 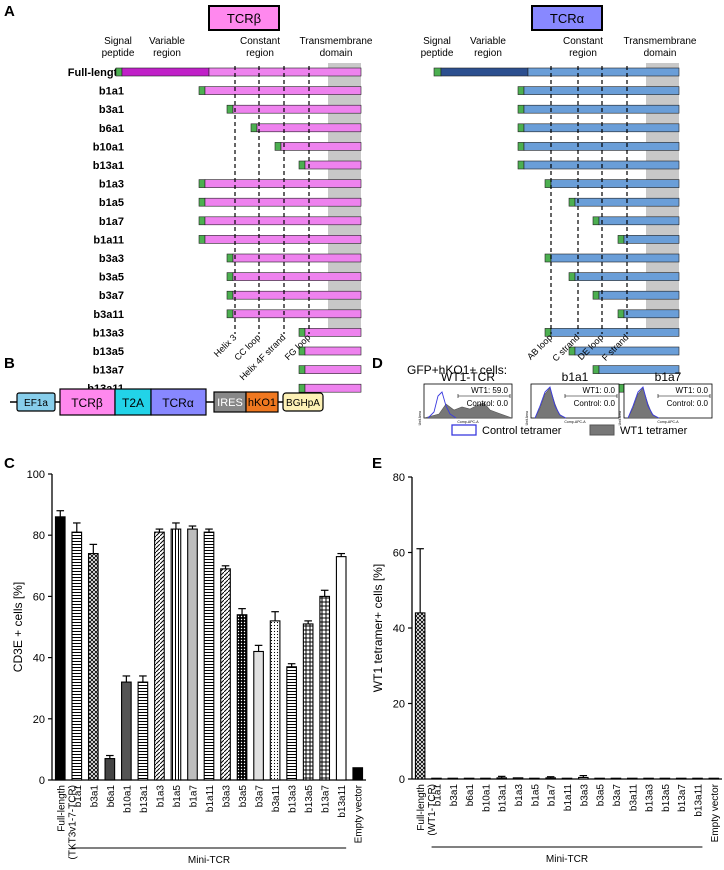 What do you see at coordinates (326, 799) in the screenshot?
I see `x-tick-label: b13a7` at bounding box center [326, 799].